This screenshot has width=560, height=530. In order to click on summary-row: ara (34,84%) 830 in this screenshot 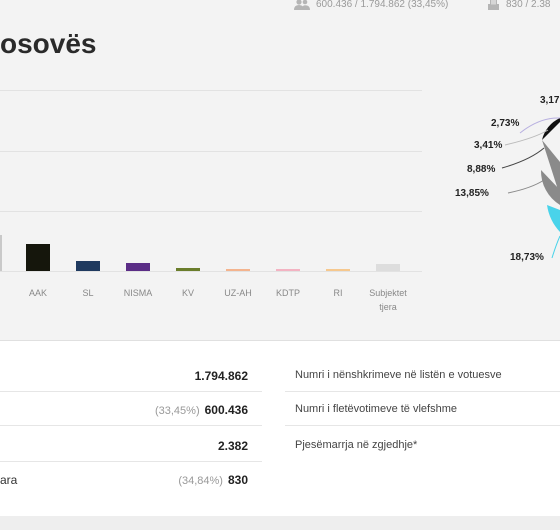, I will do `click(280, 480)`.